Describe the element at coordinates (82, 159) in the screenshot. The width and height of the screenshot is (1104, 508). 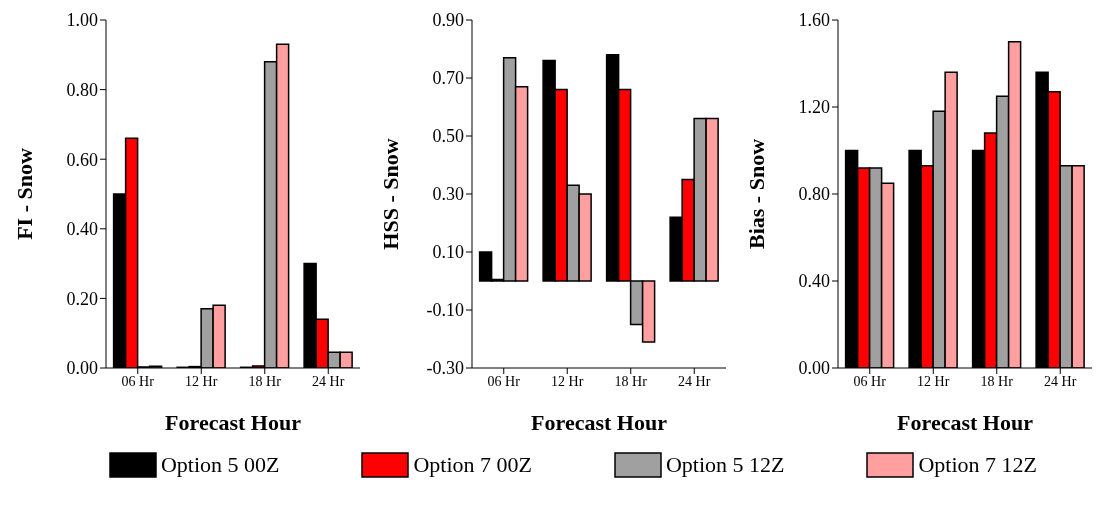
I see `y-tick-label: 0.60` at that location.